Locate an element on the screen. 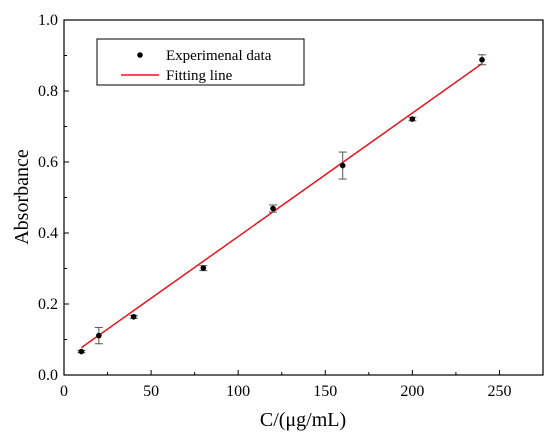 This screenshot has width=550, height=440. x-tick-label: 50 is located at coordinates (151, 391).